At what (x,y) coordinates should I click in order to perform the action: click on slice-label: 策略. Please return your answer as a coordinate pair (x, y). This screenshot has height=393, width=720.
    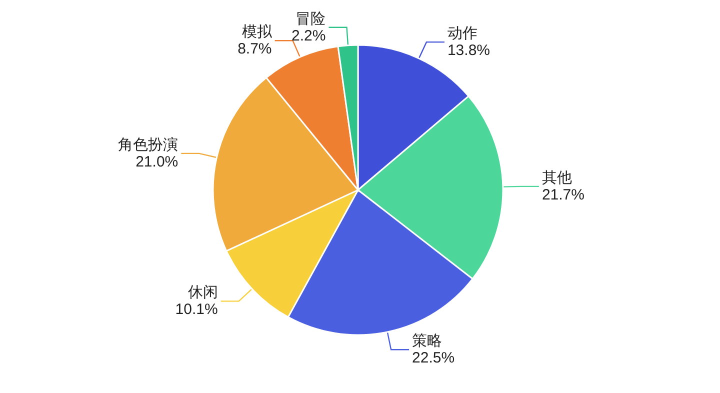
    Looking at the image, I should click on (427, 341).